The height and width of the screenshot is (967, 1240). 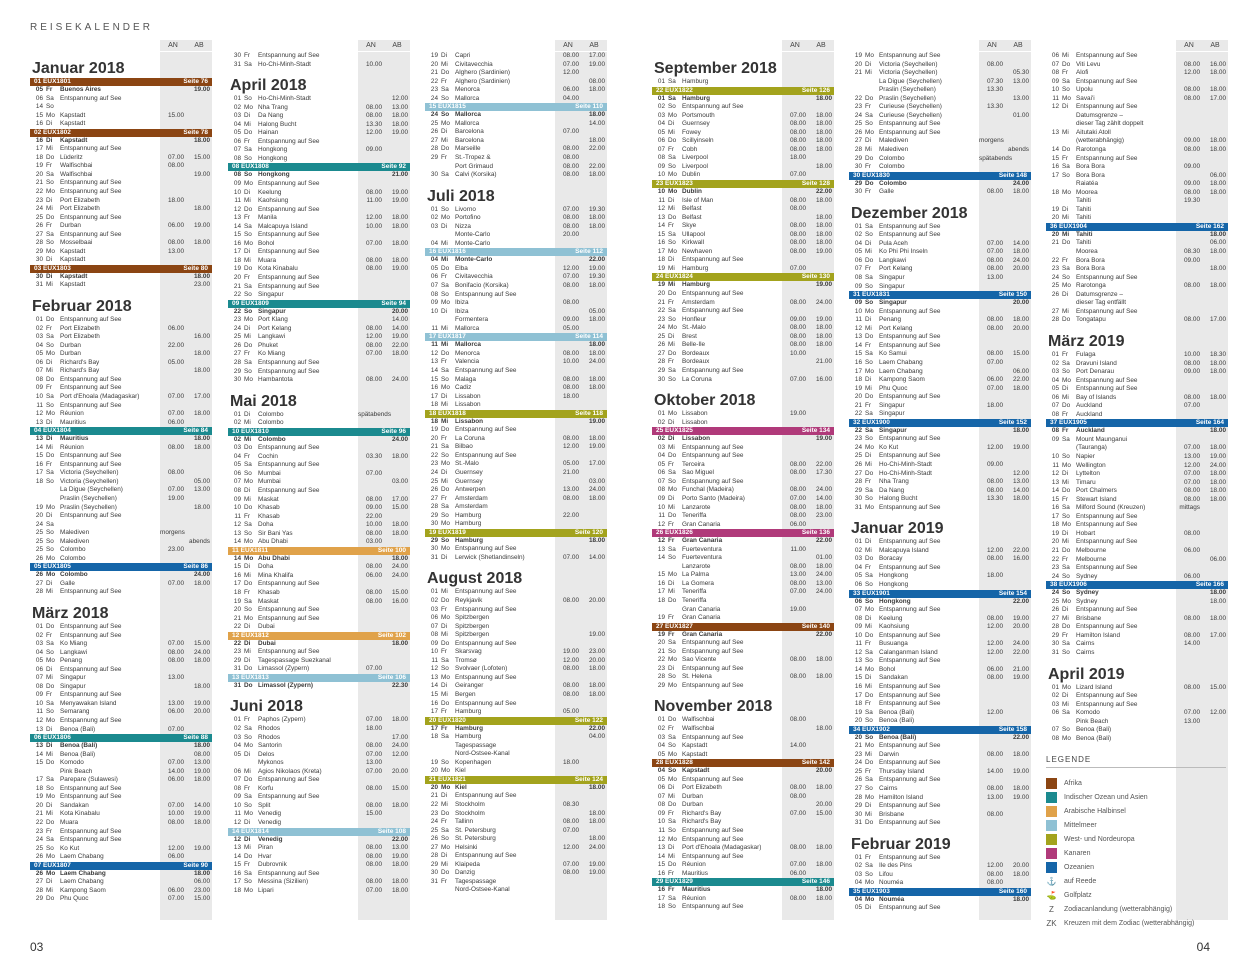 What do you see at coordinates (1088, 713) in the screenshot?
I see `port-name: Komodo` at bounding box center [1088, 713].